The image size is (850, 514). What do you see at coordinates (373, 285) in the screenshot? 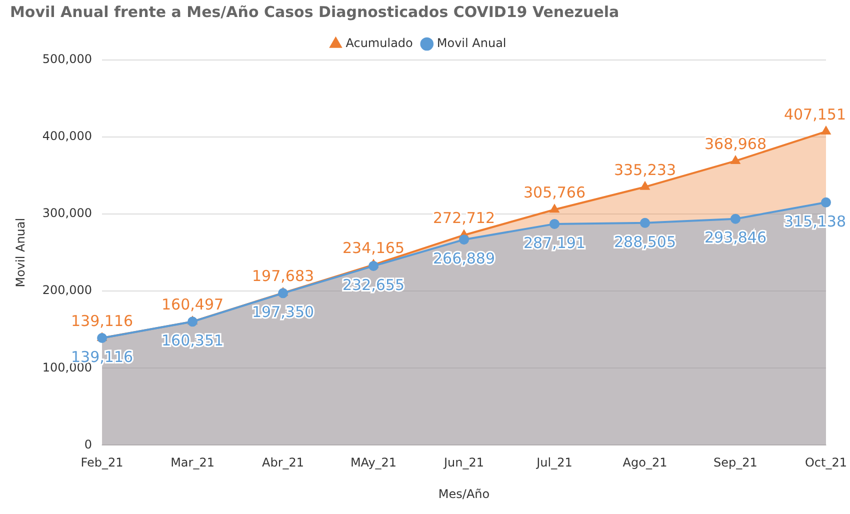
I see `data-label: 232,655` at bounding box center [373, 285].